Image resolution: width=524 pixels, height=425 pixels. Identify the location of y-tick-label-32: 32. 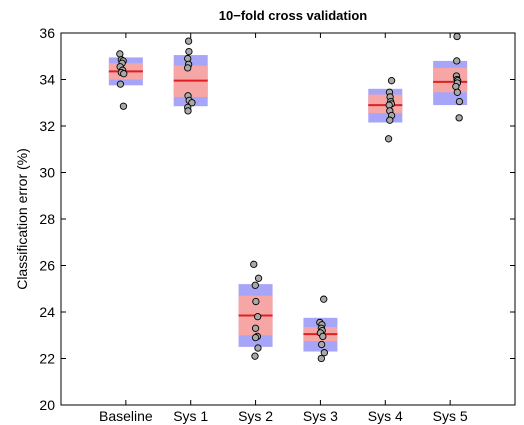
(47, 126).